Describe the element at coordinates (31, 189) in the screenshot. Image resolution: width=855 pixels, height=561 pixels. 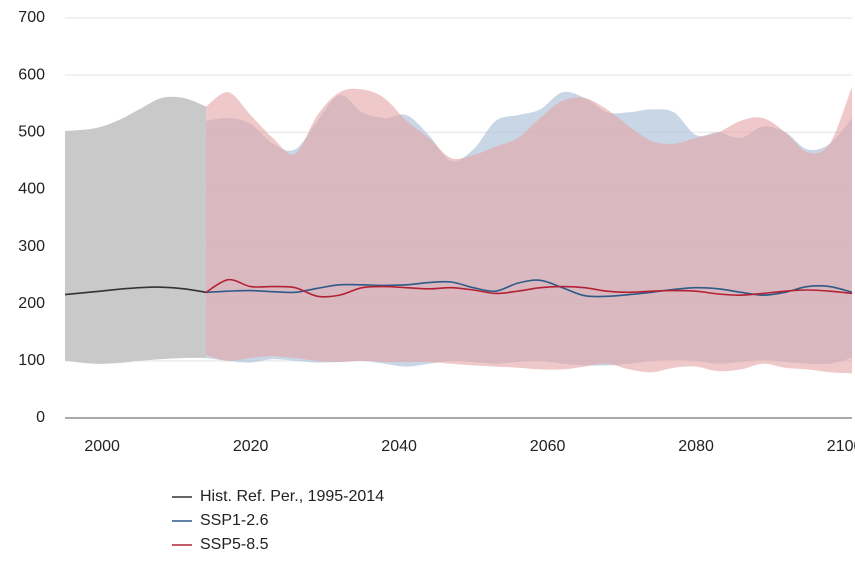
I see `y-tick-label: 400` at that location.